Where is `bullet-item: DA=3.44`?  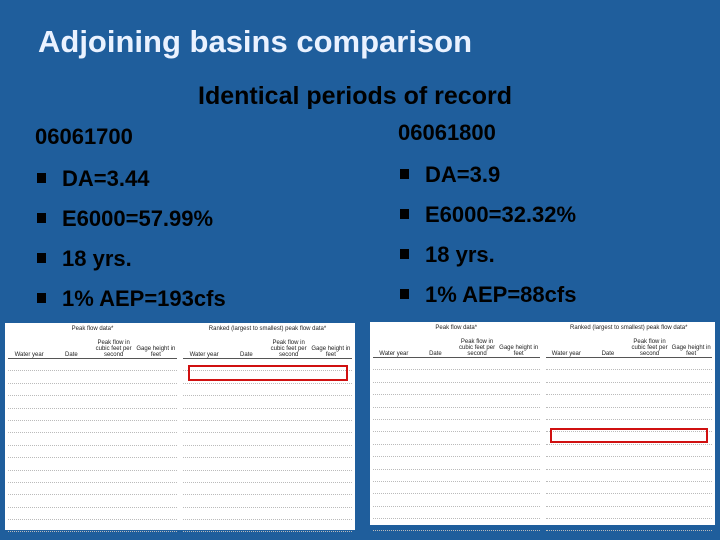
bullet-item: DA=3.44 is located at coordinates (130, 186).